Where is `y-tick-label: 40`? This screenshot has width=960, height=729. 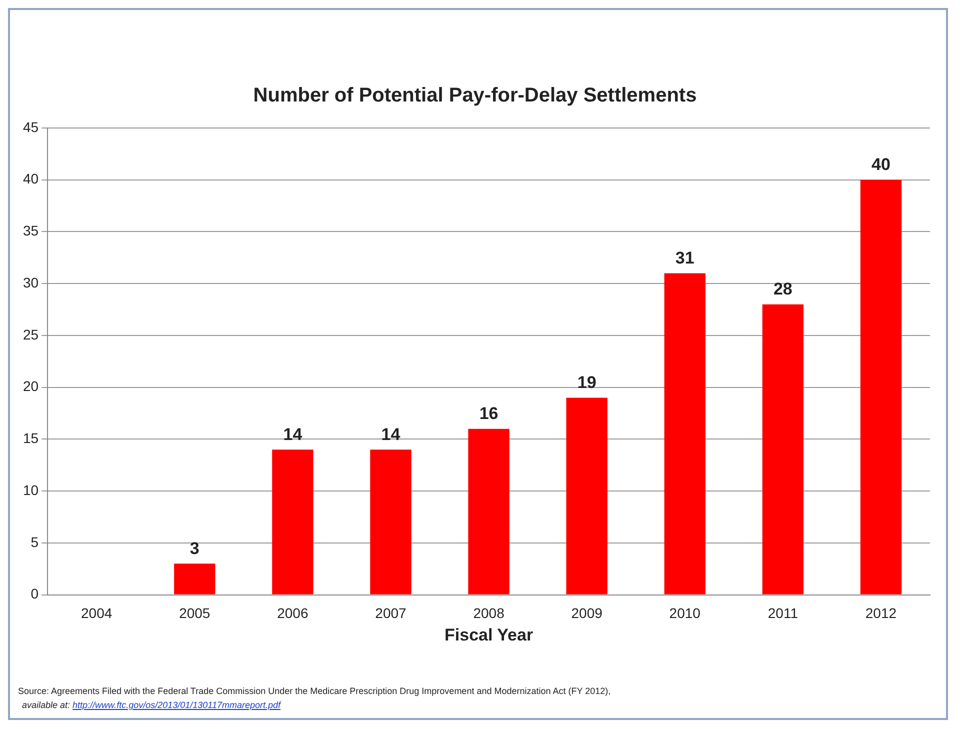
y-tick-label: 40 is located at coordinates (30, 178).